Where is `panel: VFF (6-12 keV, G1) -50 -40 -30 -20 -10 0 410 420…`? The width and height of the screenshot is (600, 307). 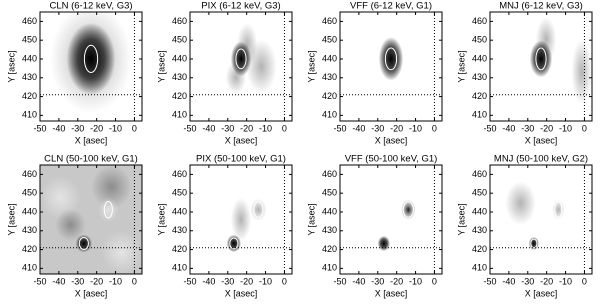 panel: VFF (6-12 keV, G1) -50 -40 -30 -20 -10 0 410 420… is located at coordinates (374, 73).